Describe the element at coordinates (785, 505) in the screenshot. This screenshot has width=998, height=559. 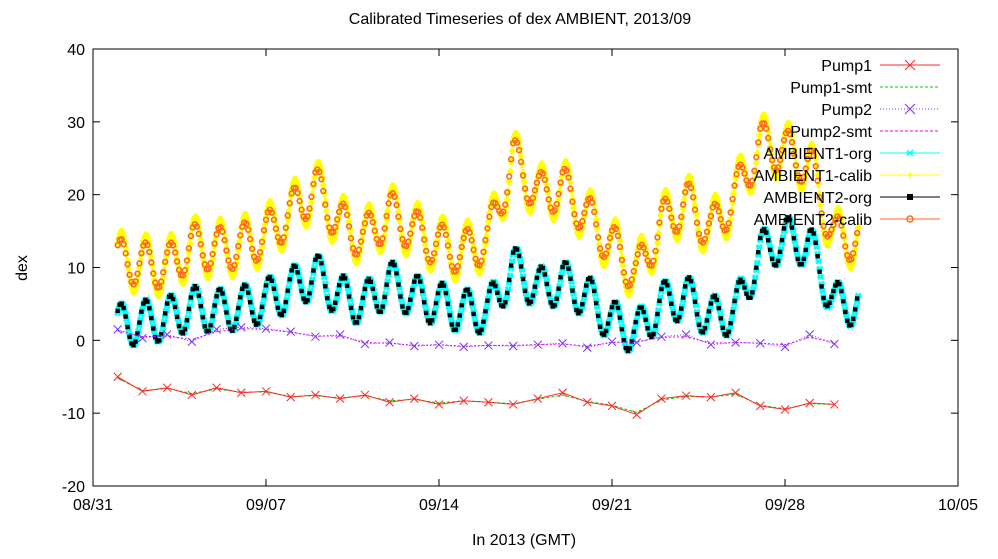
I see `x-tick-label: 09/28` at that location.